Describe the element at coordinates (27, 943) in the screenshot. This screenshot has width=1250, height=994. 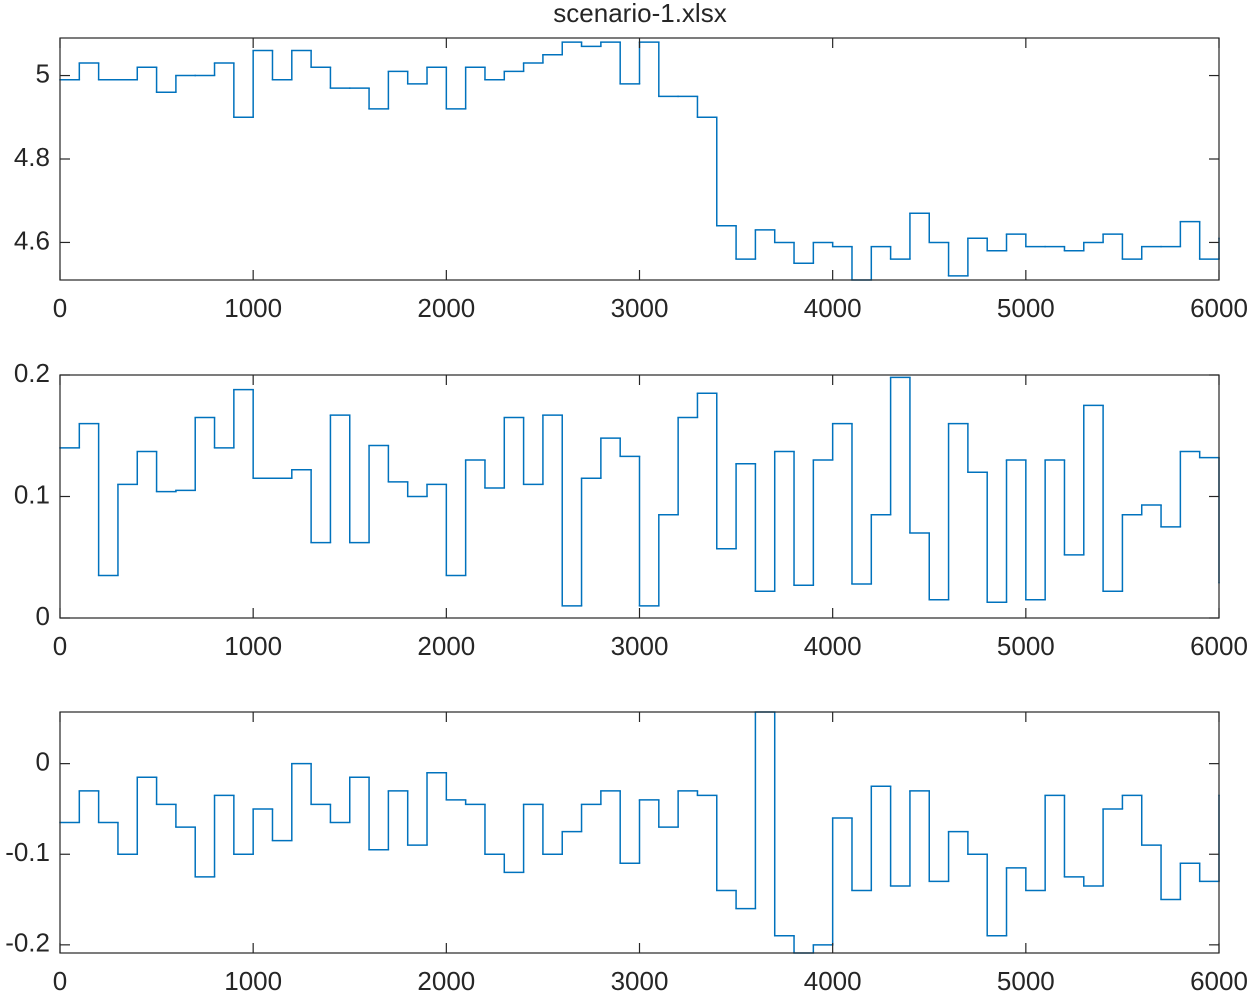
I see `y-tick-label: -0.2` at that location.